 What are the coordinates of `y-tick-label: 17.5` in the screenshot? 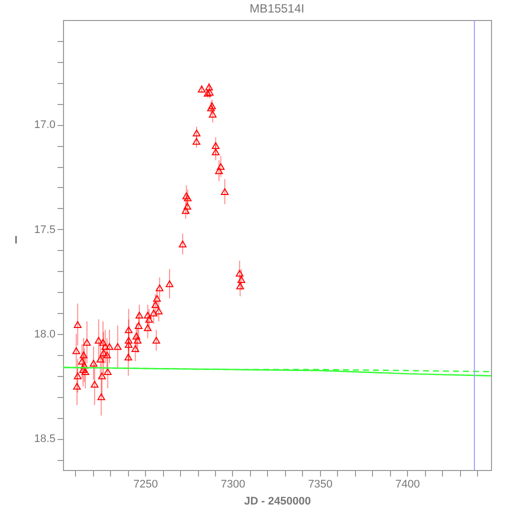 It's located at (45, 230).